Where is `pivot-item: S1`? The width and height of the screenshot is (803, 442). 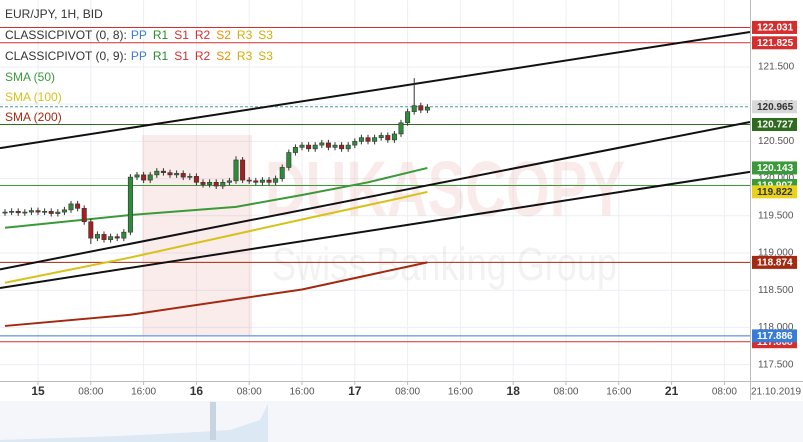
pivot-item: S1 is located at coordinates (181, 35).